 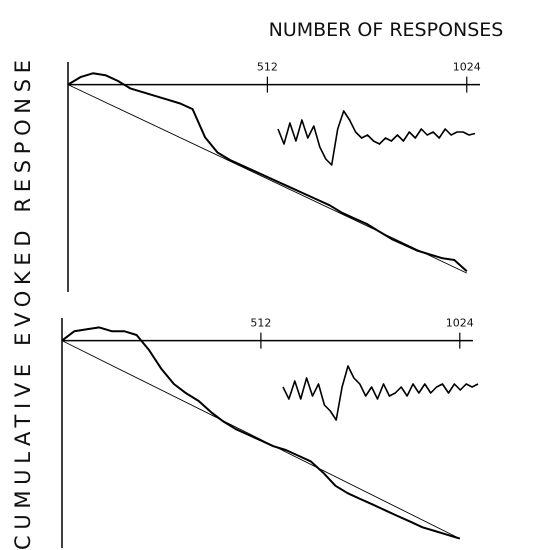 I want to click on x-axis-label: NUMBER OF RESPONSES, so click(x=386, y=30).